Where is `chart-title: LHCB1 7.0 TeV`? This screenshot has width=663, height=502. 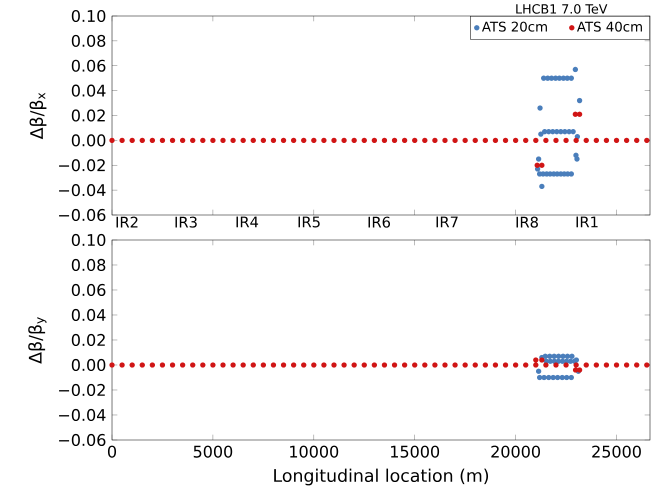
chart-title: LHCB1 7.0 TeV is located at coordinates (562, 9).